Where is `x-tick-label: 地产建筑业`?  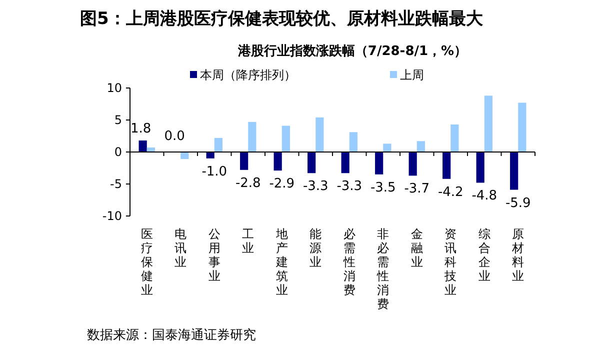
x-tick-label: 地产建筑业 is located at coordinates (281, 262).